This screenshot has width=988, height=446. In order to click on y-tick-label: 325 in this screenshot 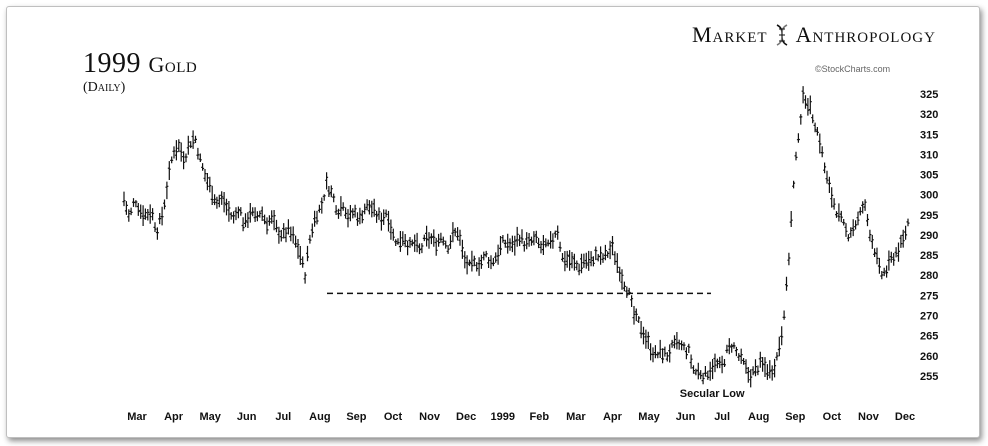, I will do `click(929, 95)`.